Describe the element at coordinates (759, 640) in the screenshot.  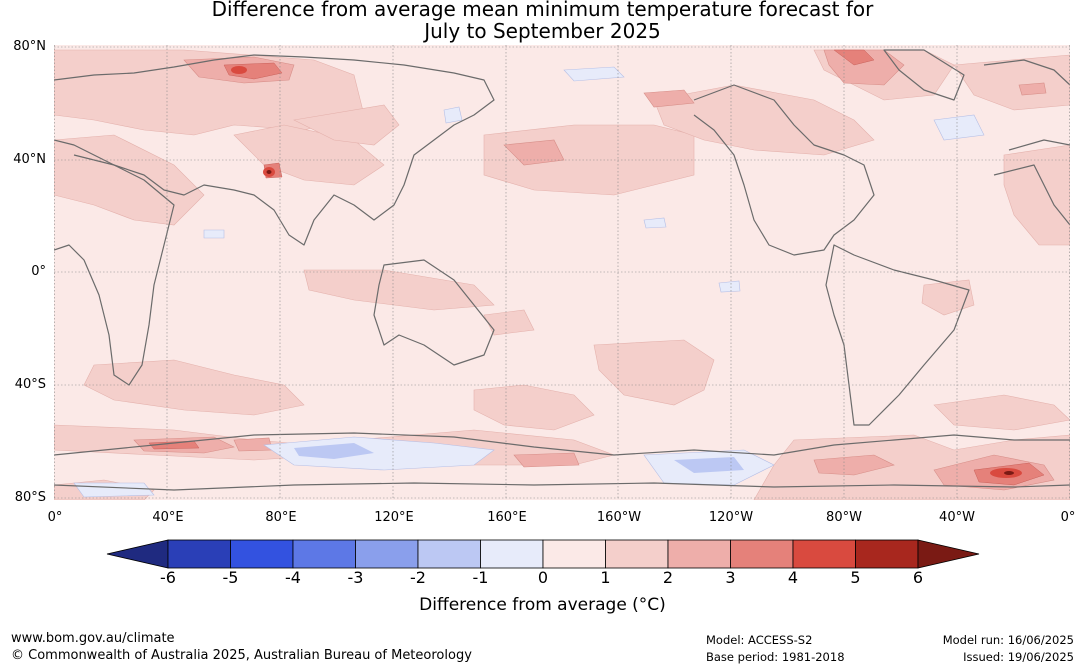
I see `footer-model: Model: ACCESS-S2` at that location.